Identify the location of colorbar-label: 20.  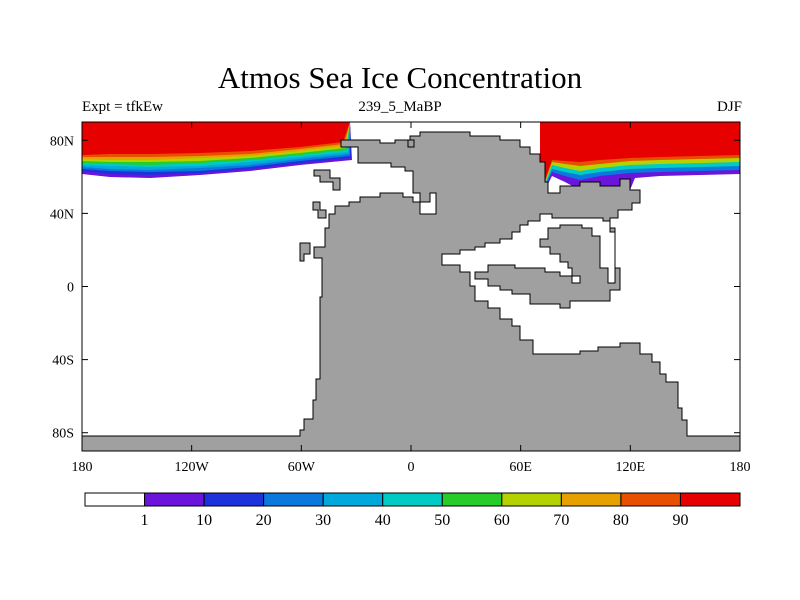
(264, 520).